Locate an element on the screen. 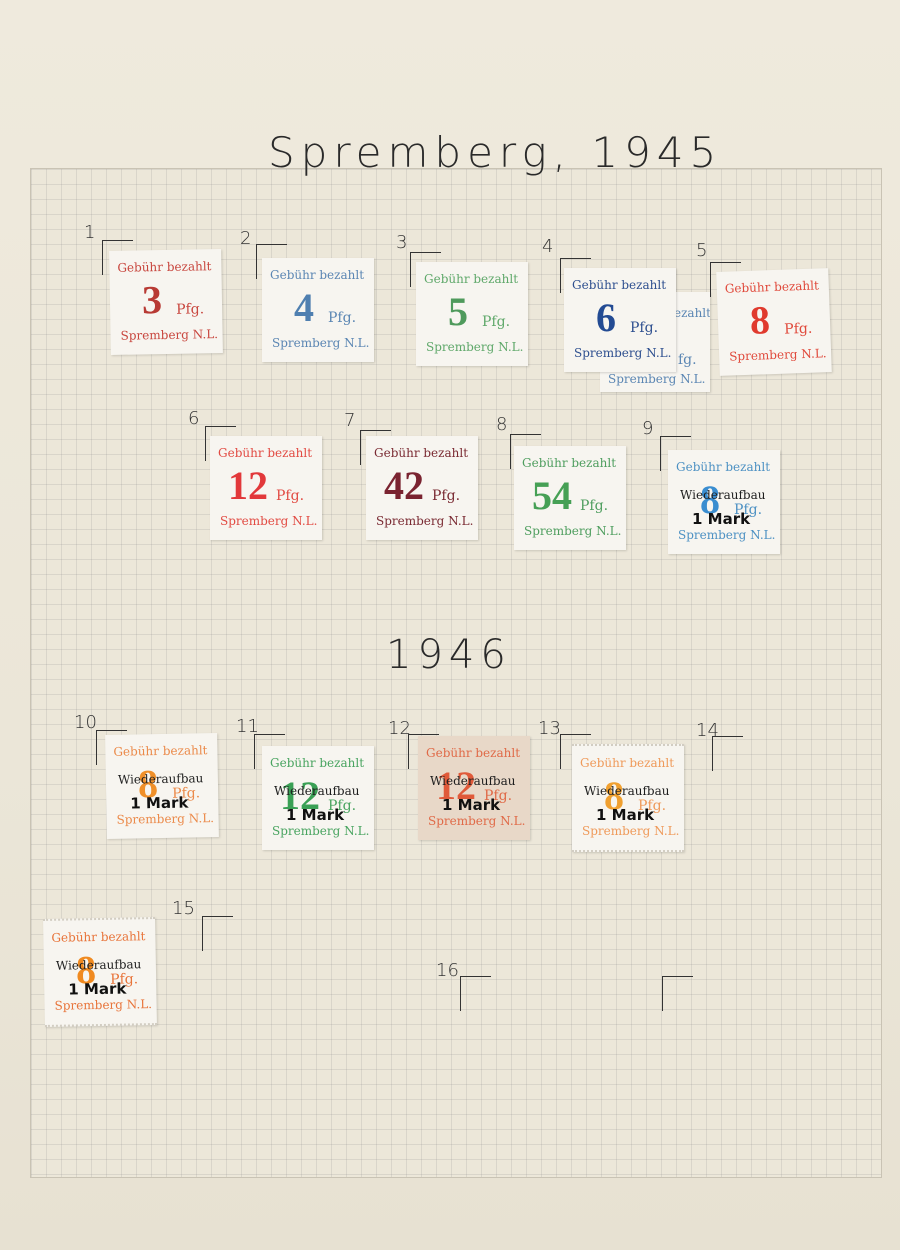 This screenshot has width=900, height=1250. stamp-8: Gebühr bezahlt 54 Pfg. Spremberg N.L. is located at coordinates (570, 498).